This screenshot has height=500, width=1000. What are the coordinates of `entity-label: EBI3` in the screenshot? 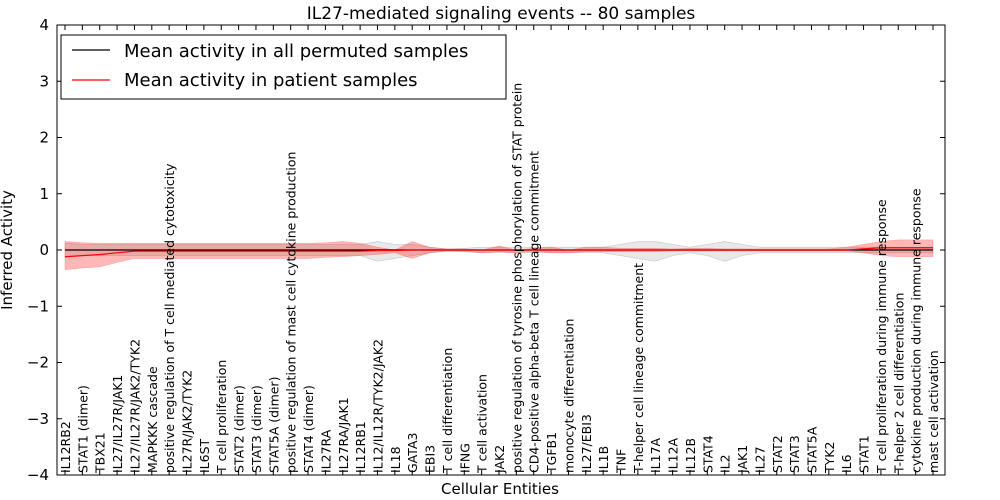 It's located at (430, 459).